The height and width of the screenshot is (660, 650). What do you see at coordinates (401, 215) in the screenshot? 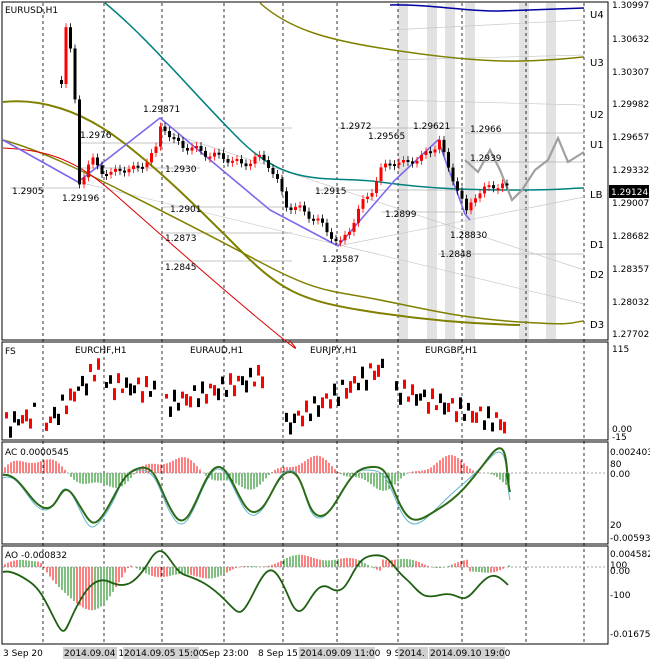
I see `price-label: 1.2899` at bounding box center [401, 215].